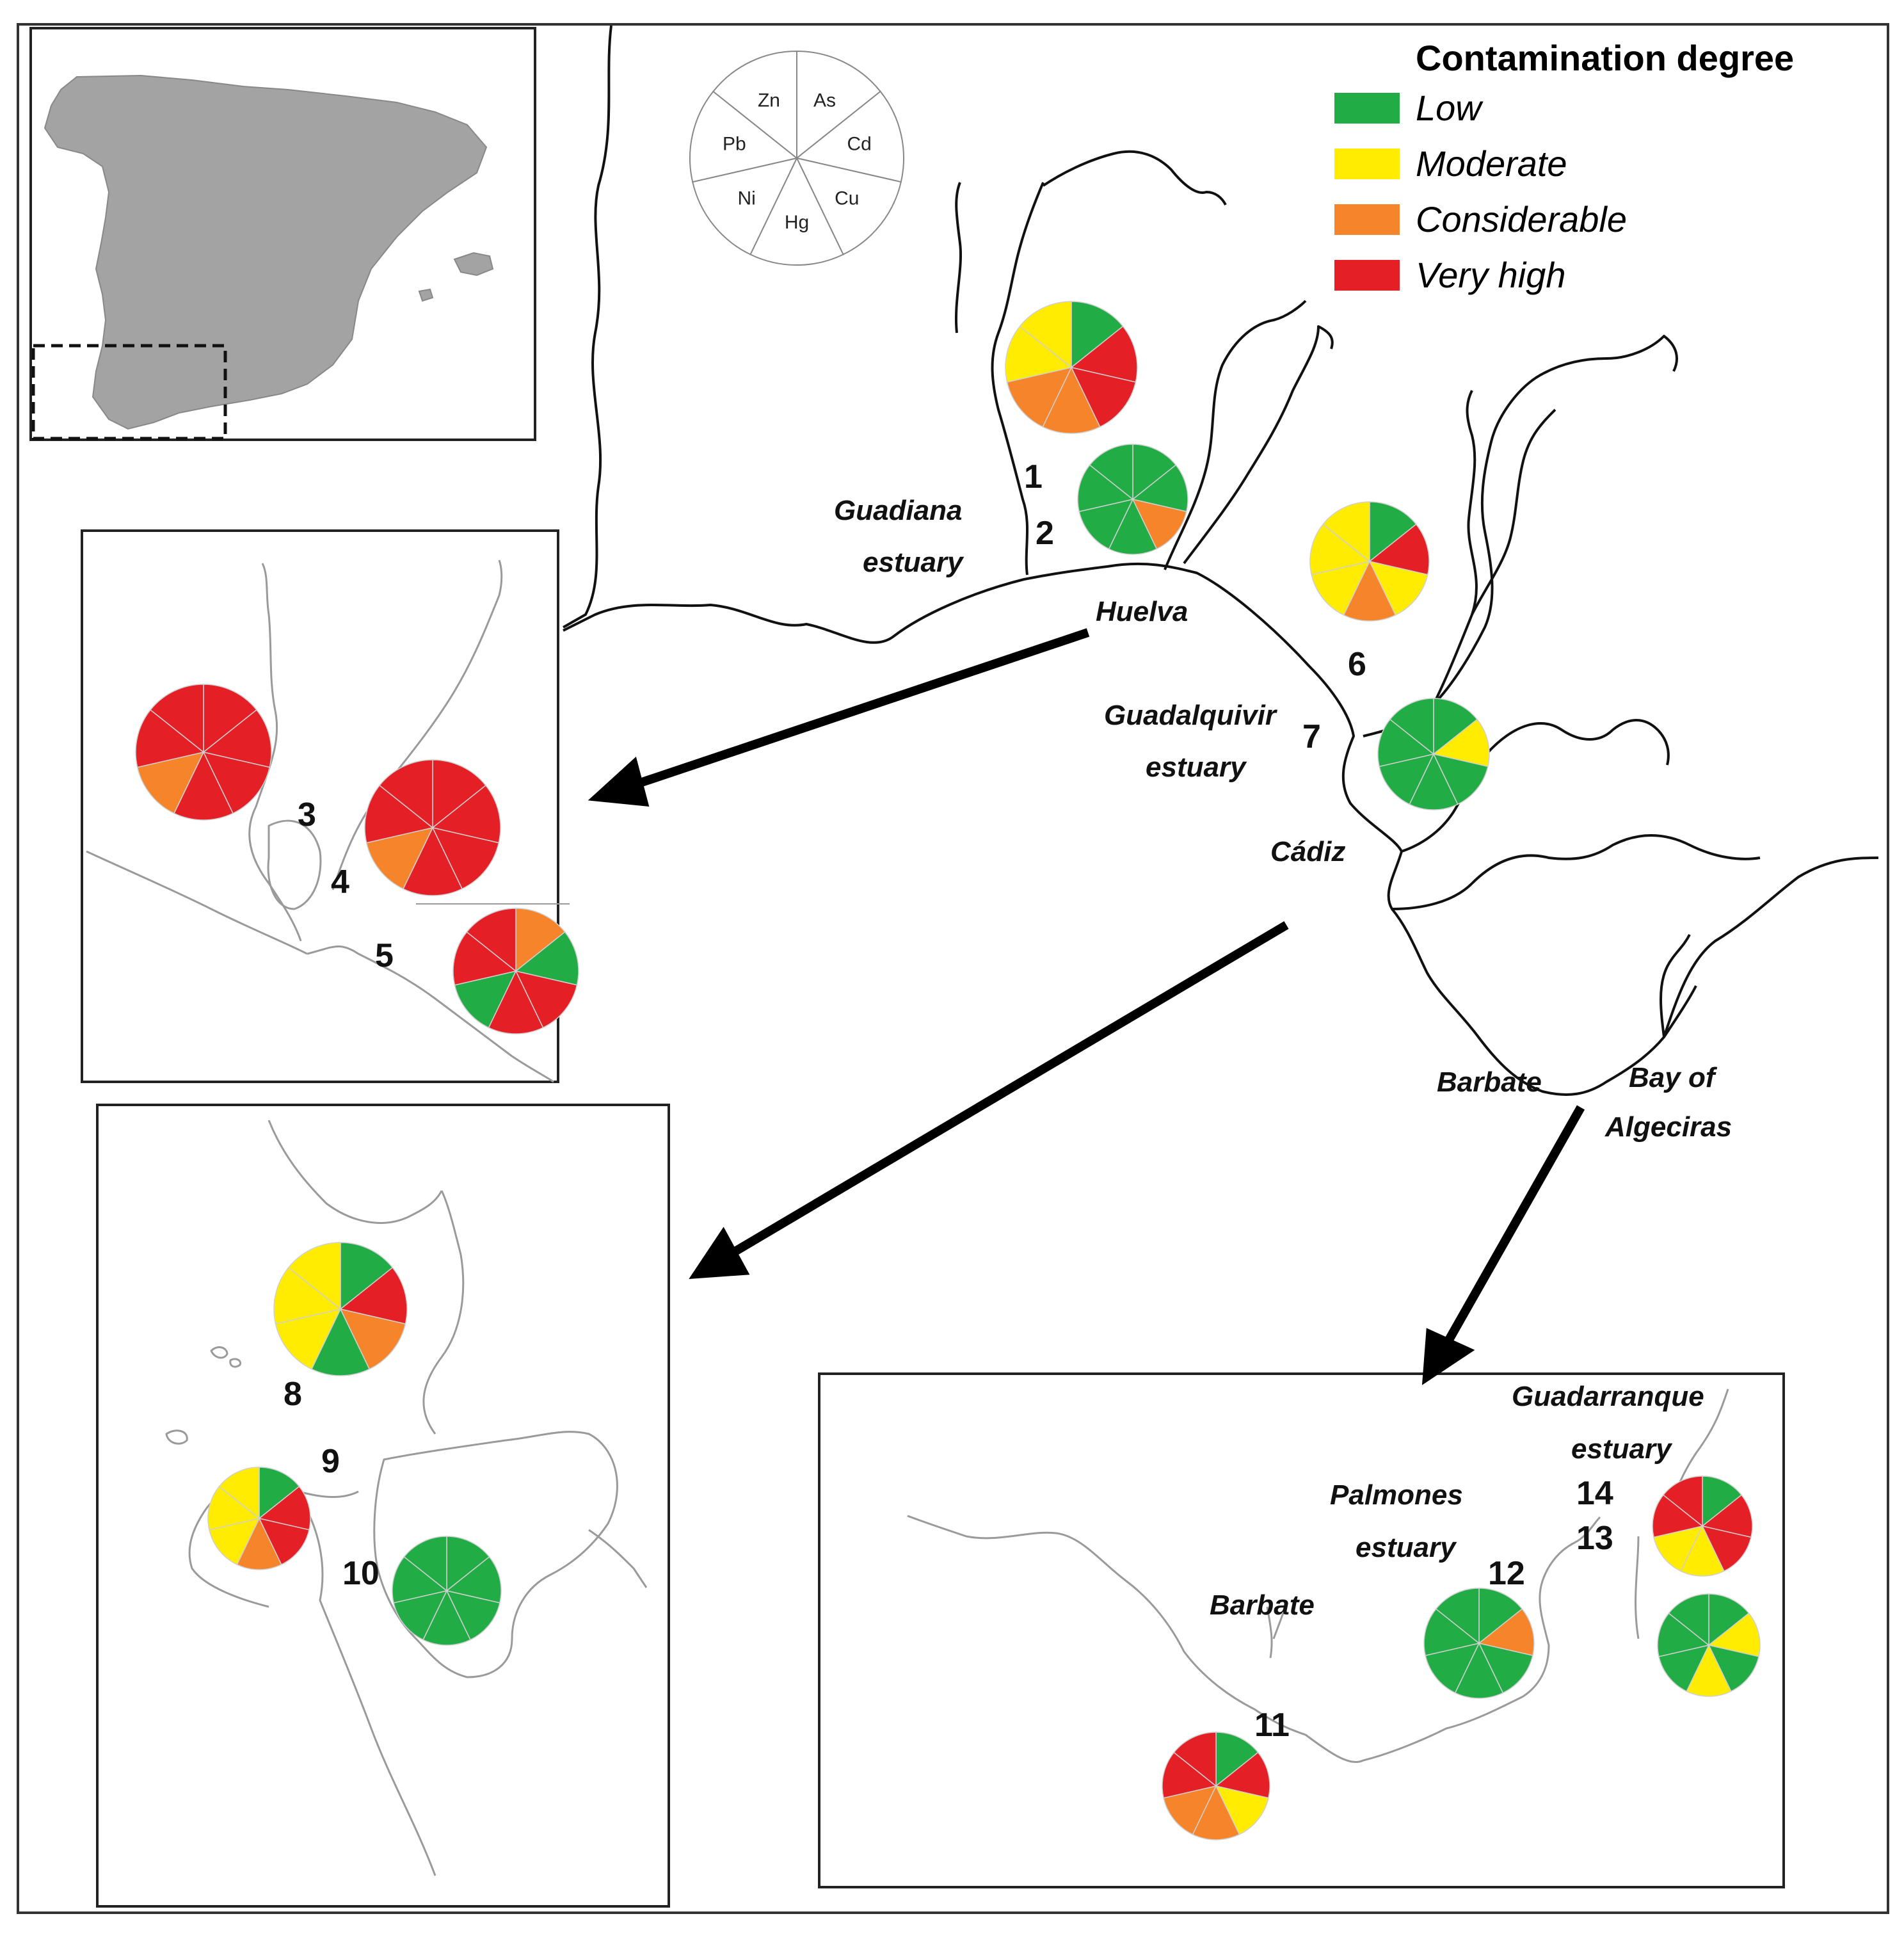 The image size is (1904, 1939). Describe the element at coordinates (1406, 1547) in the screenshot. I see `label-palmones-2: estuary` at that location.